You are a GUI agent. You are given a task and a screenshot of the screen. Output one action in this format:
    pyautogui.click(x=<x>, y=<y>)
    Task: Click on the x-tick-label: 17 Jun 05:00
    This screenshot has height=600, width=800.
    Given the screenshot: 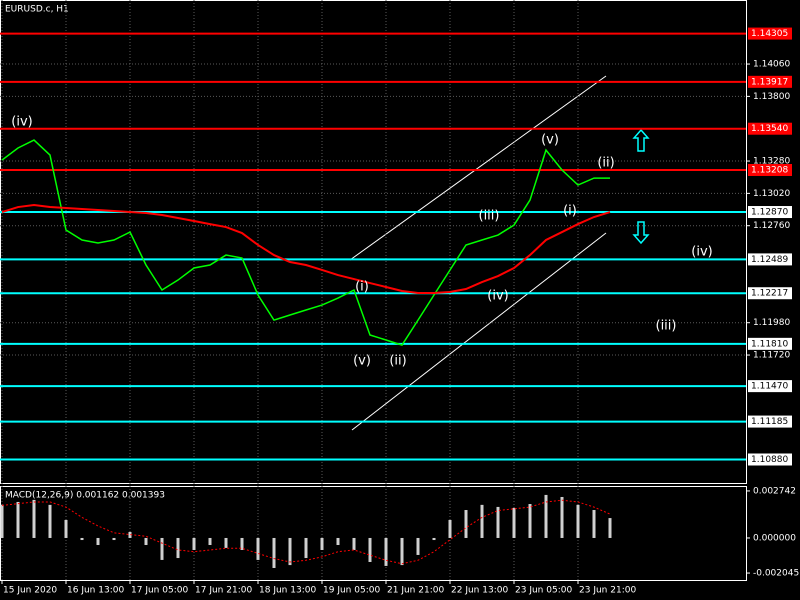 What is the action you would take?
    pyautogui.click(x=159, y=591)
    